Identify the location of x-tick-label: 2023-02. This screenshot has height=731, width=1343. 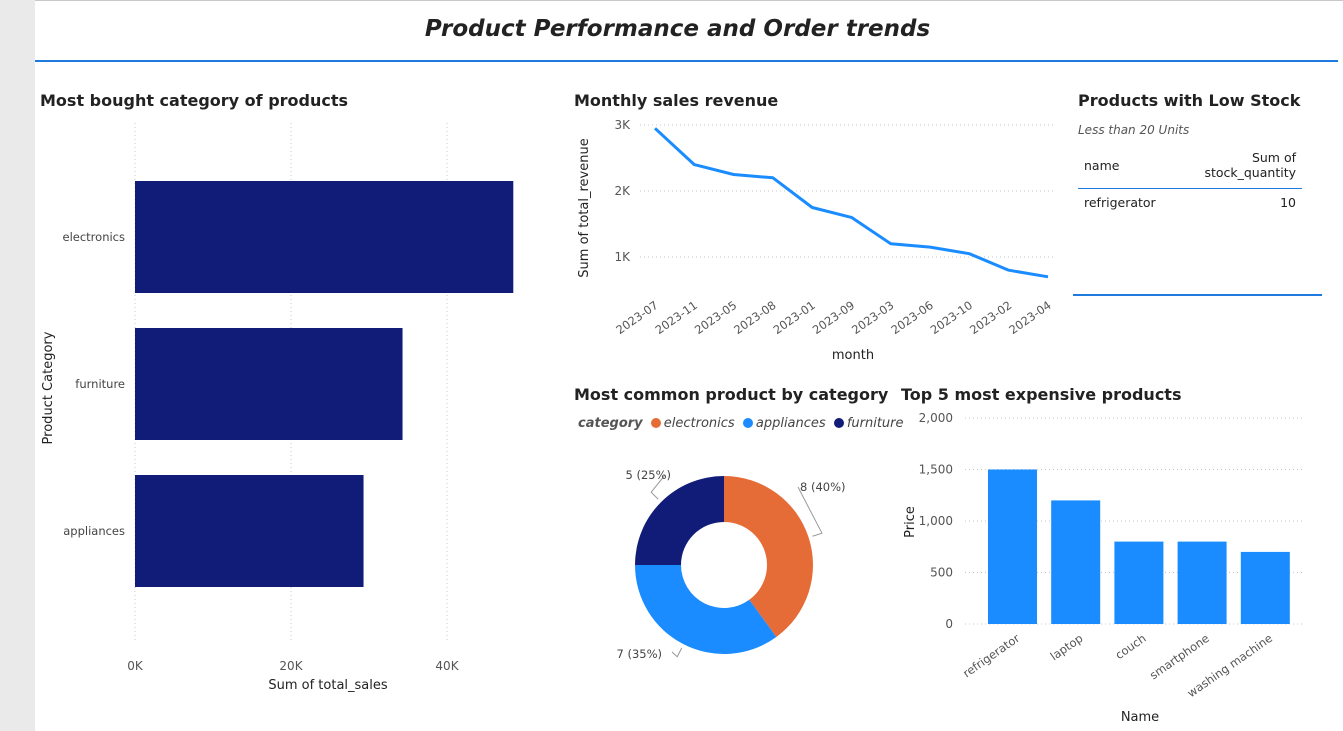
(990, 317).